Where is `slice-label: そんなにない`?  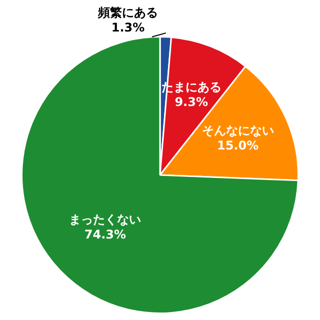 slice-label: そんなにない is located at coordinates (238, 131).